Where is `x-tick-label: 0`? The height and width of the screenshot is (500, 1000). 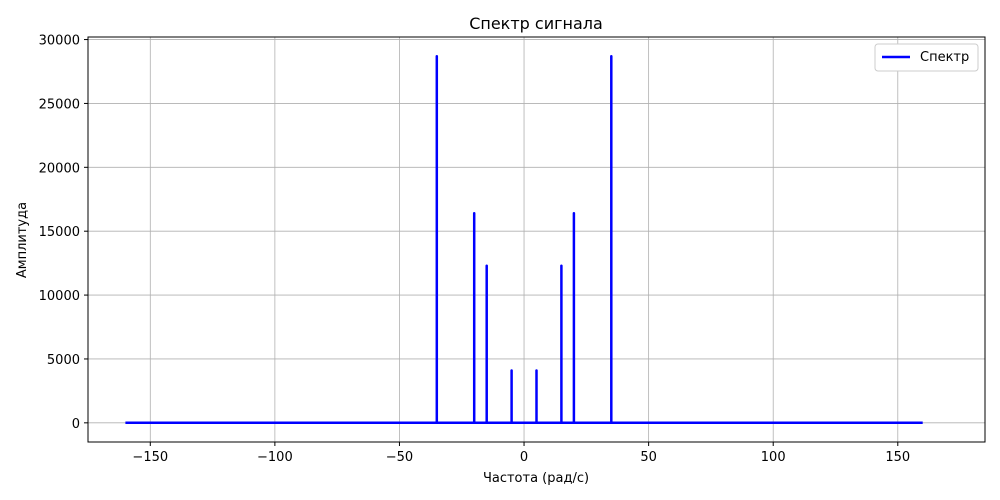
x-tick-label: 0 is located at coordinates (524, 457).